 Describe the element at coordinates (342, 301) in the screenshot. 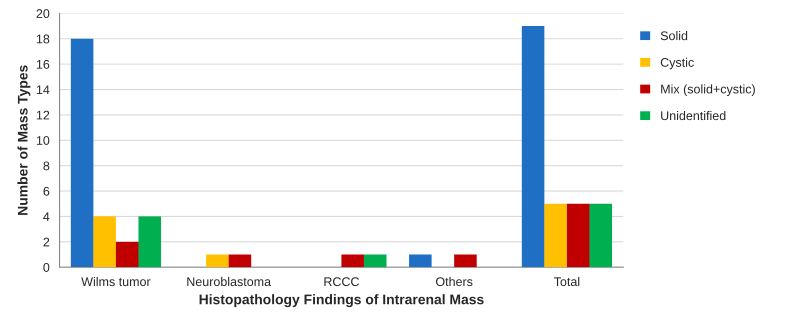

I see `x-axis-title: Histopathology Findings of Intrarenal Mass` at that location.